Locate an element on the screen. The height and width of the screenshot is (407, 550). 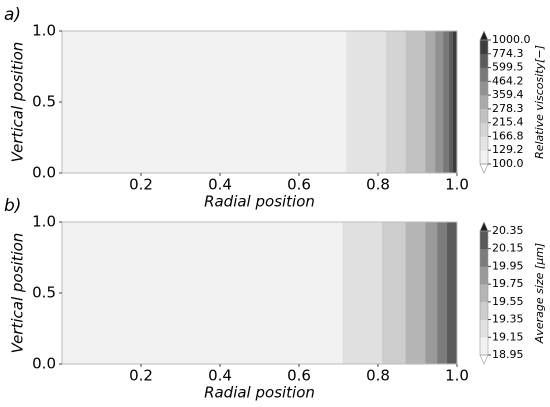
panel-label: a) is located at coordinates (12, 15).